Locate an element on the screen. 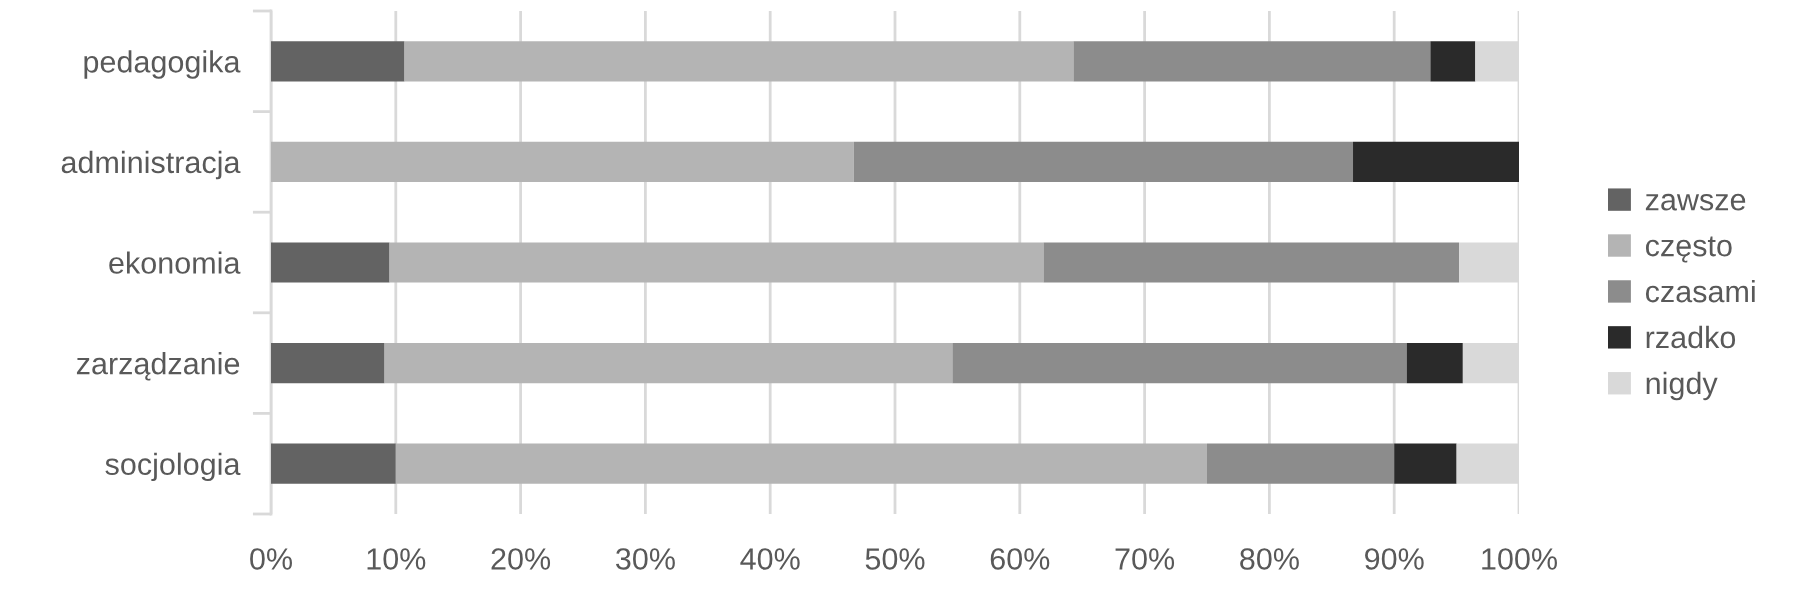 The height and width of the screenshot is (596, 1800). legend-label: nigdy is located at coordinates (1682, 386).